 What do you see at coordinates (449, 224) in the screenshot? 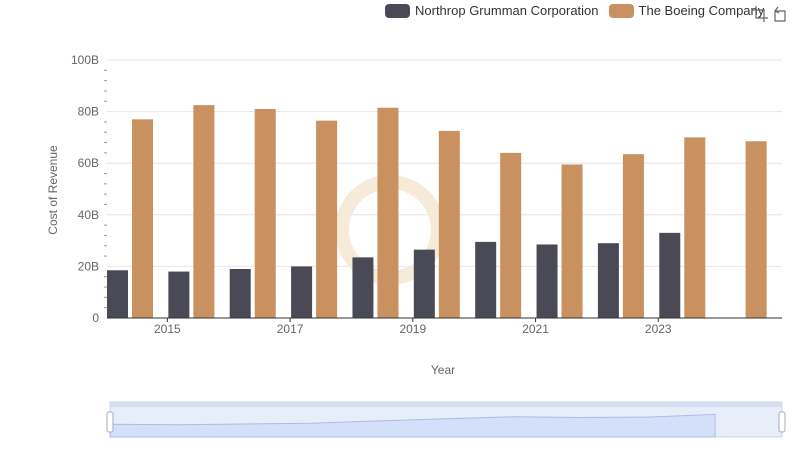
I see `bar-boeing-2019` at bounding box center [449, 224].